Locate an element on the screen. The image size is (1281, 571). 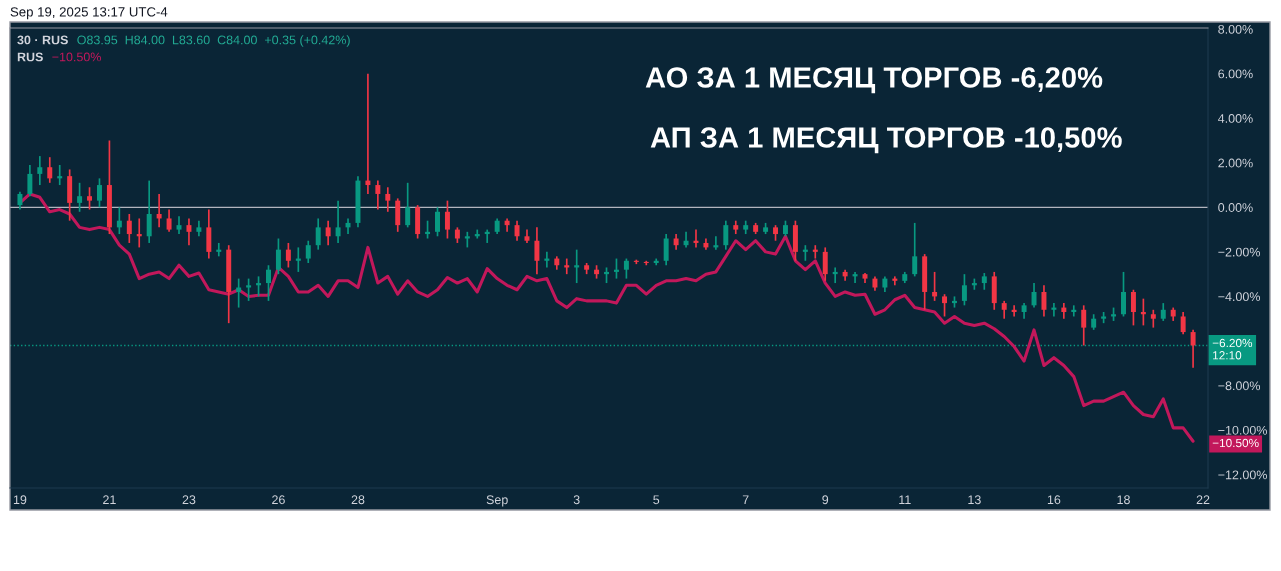
annotation: АП ЗА 1 МЕСЯЦ ТОРГОВ -10,50% is located at coordinates (886, 140).